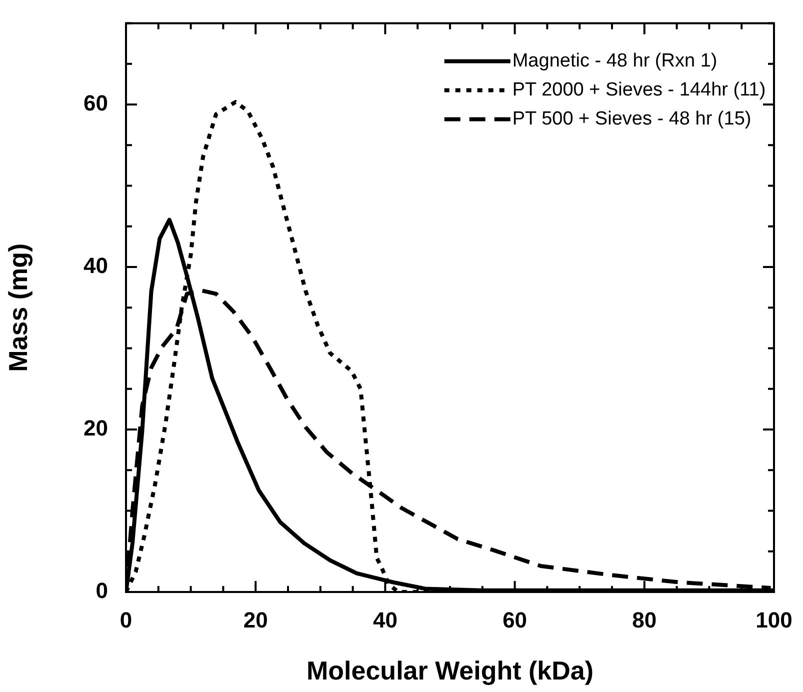  Describe the element at coordinates (126, 619) in the screenshot. I see `x-tick-label: 0` at that location.